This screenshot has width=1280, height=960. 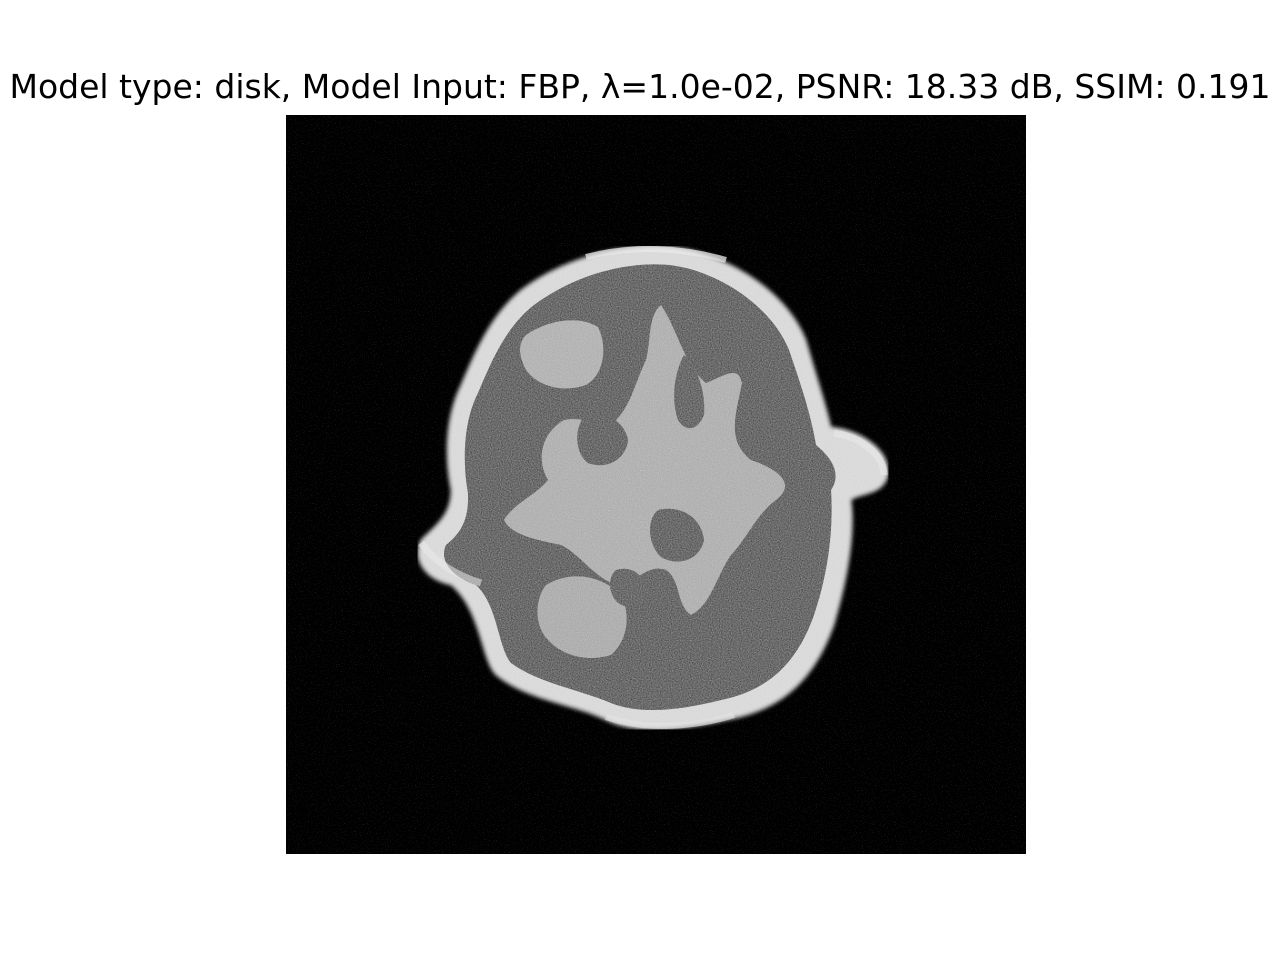 What do you see at coordinates (689, 392) in the screenshot?
I see `ventricle-center` at bounding box center [689, 392].